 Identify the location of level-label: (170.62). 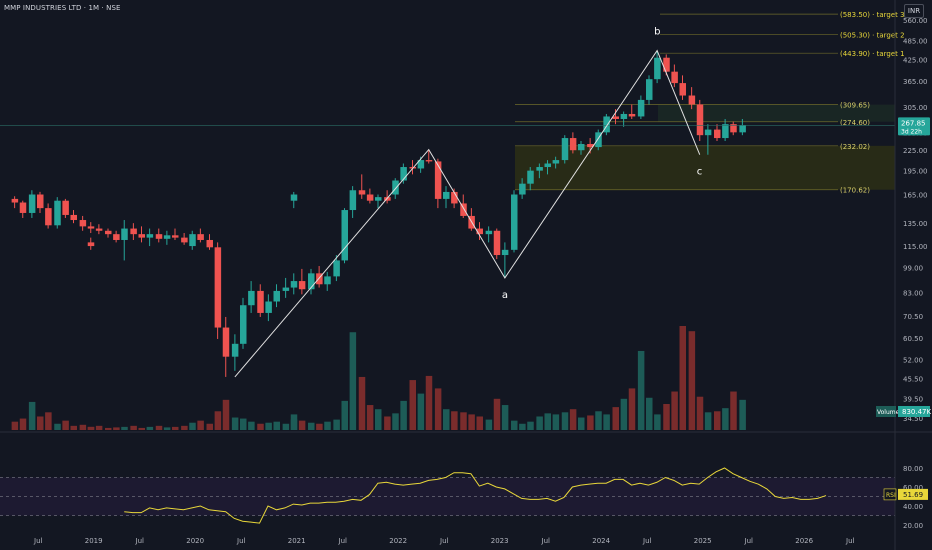
(855, 191).